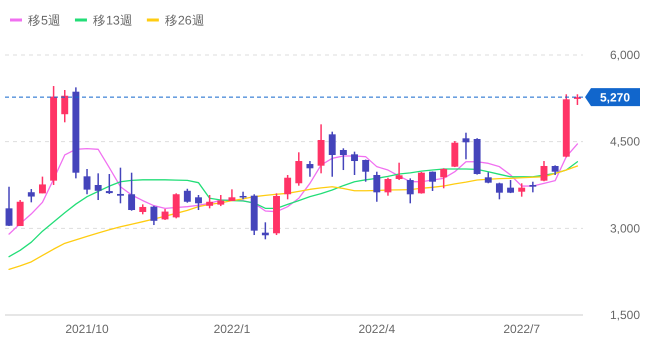  I want to click on y-tick-label: 3,000, so click(625, 228).